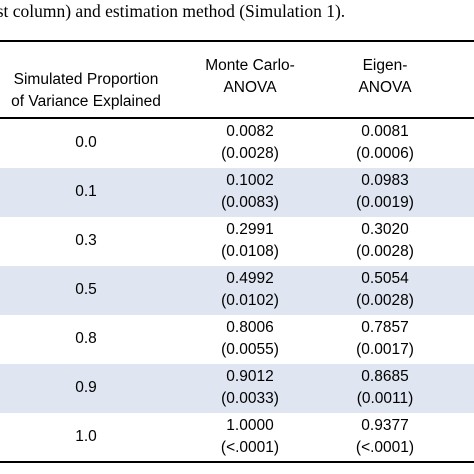  What do you see at coordinates (250, 437) in the screenshot?
I see `cell-monte-carlo: 1.0000 (<.0001)` at bounding box center [250, 437].